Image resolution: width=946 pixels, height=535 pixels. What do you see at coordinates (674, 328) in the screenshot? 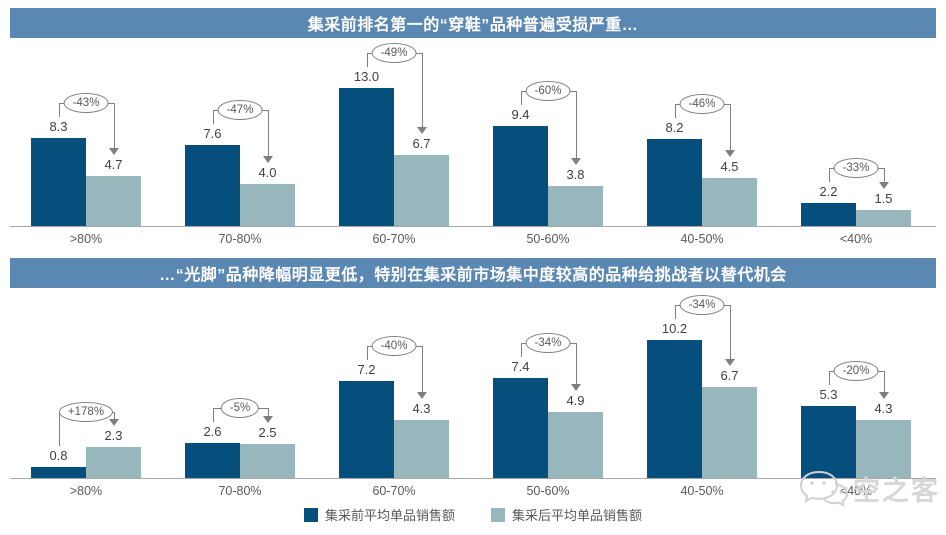
I see `pre-value-label: 10.2` at bounding box center [674, 328].